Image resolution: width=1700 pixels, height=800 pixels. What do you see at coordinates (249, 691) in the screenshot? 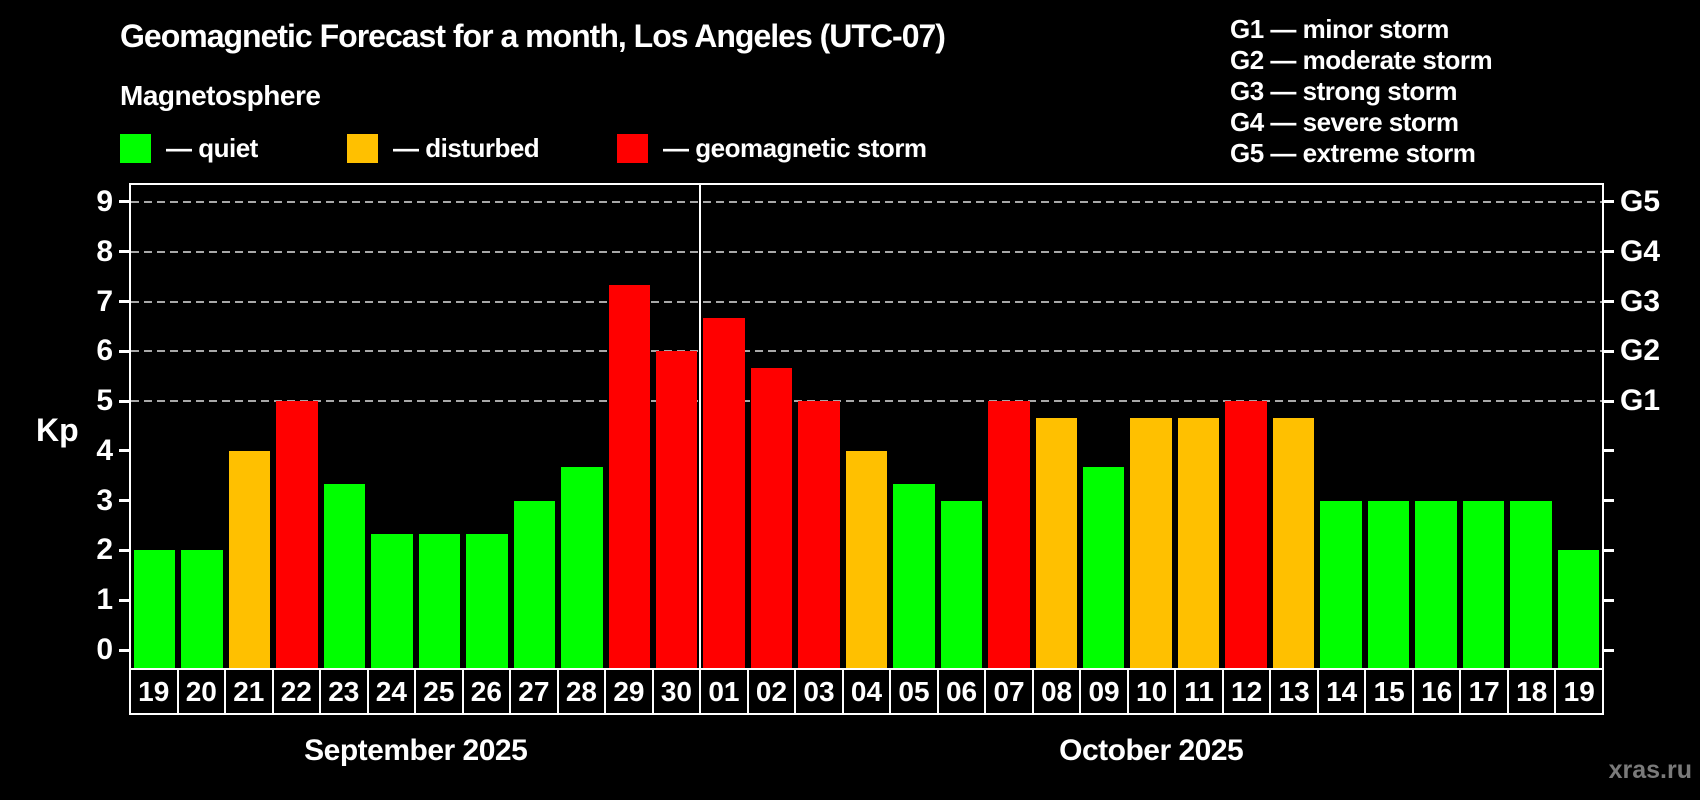
I see `date-cell: 21` at bounding box center [249, 691].